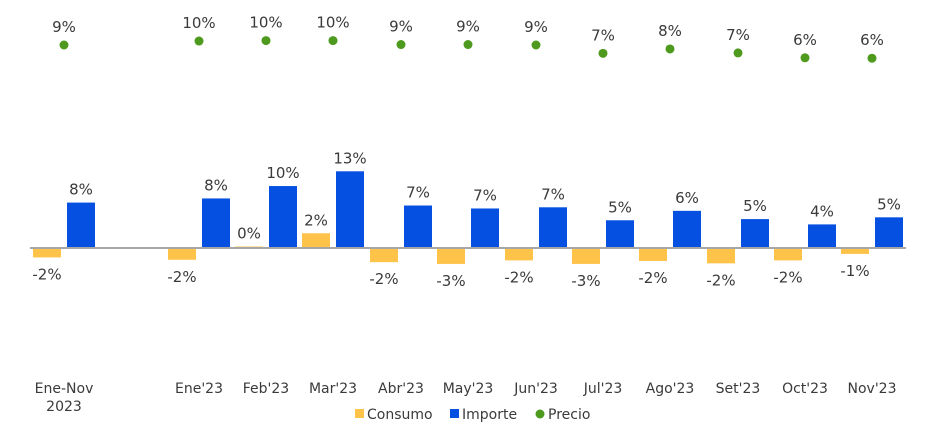  Describe the element at coordinates (822, 211) in the screenshot. I see `importe-data-label: 4%` at that location.